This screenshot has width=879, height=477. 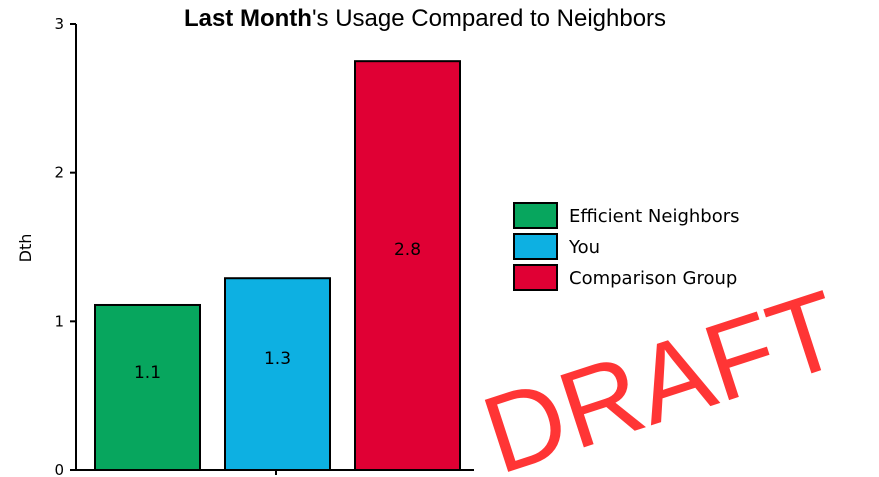 What do you see at coordinates (584, 247) in the screenshot?
I see `legend-label: You` at bounding box center [584, 247].